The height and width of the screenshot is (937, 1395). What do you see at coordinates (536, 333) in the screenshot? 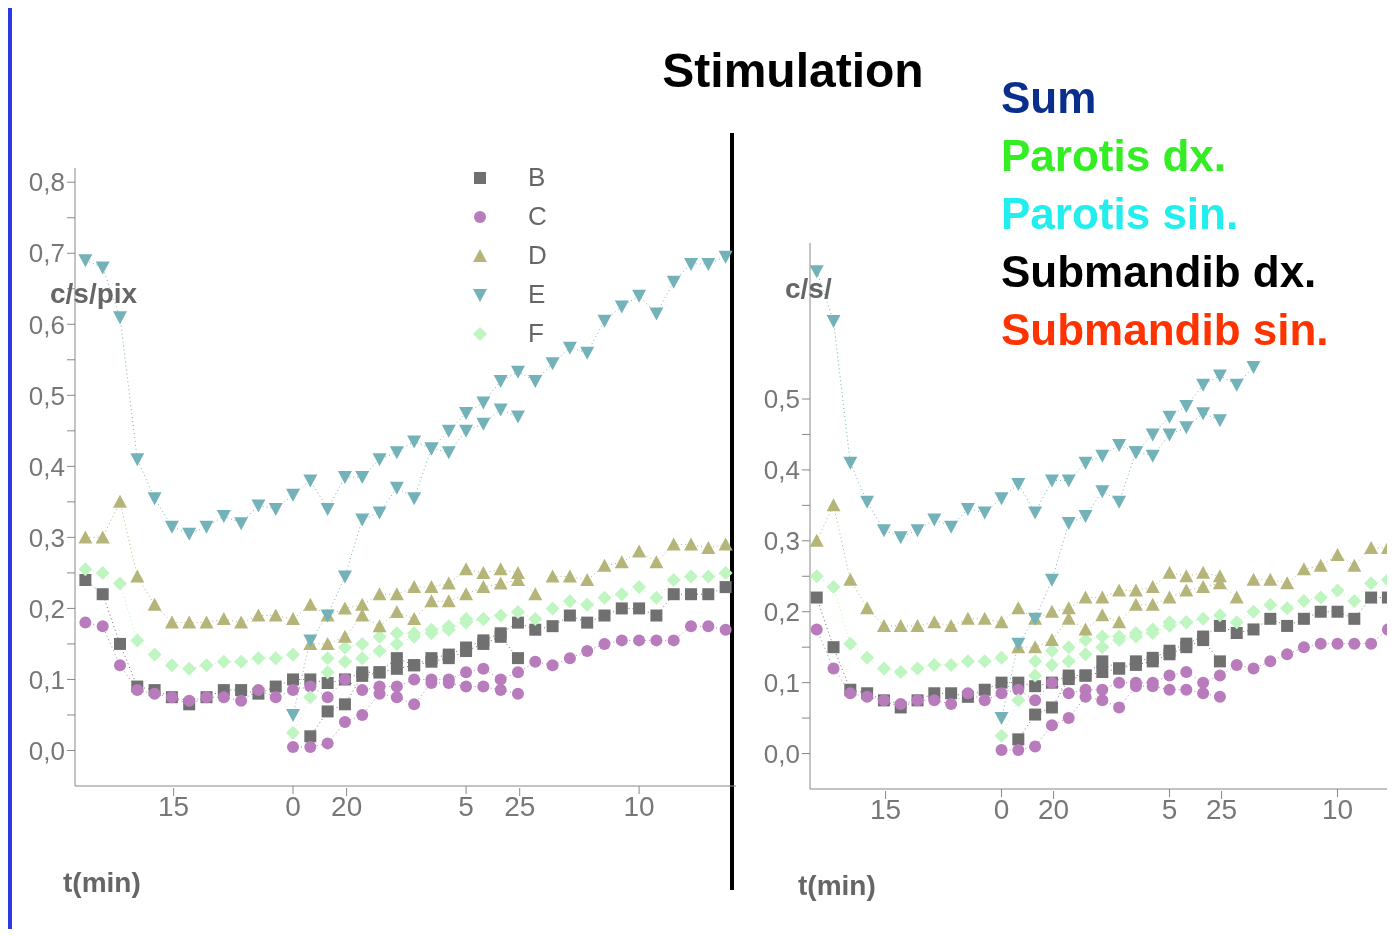
I see `legend-label: F` at bounding box center [536, 333].